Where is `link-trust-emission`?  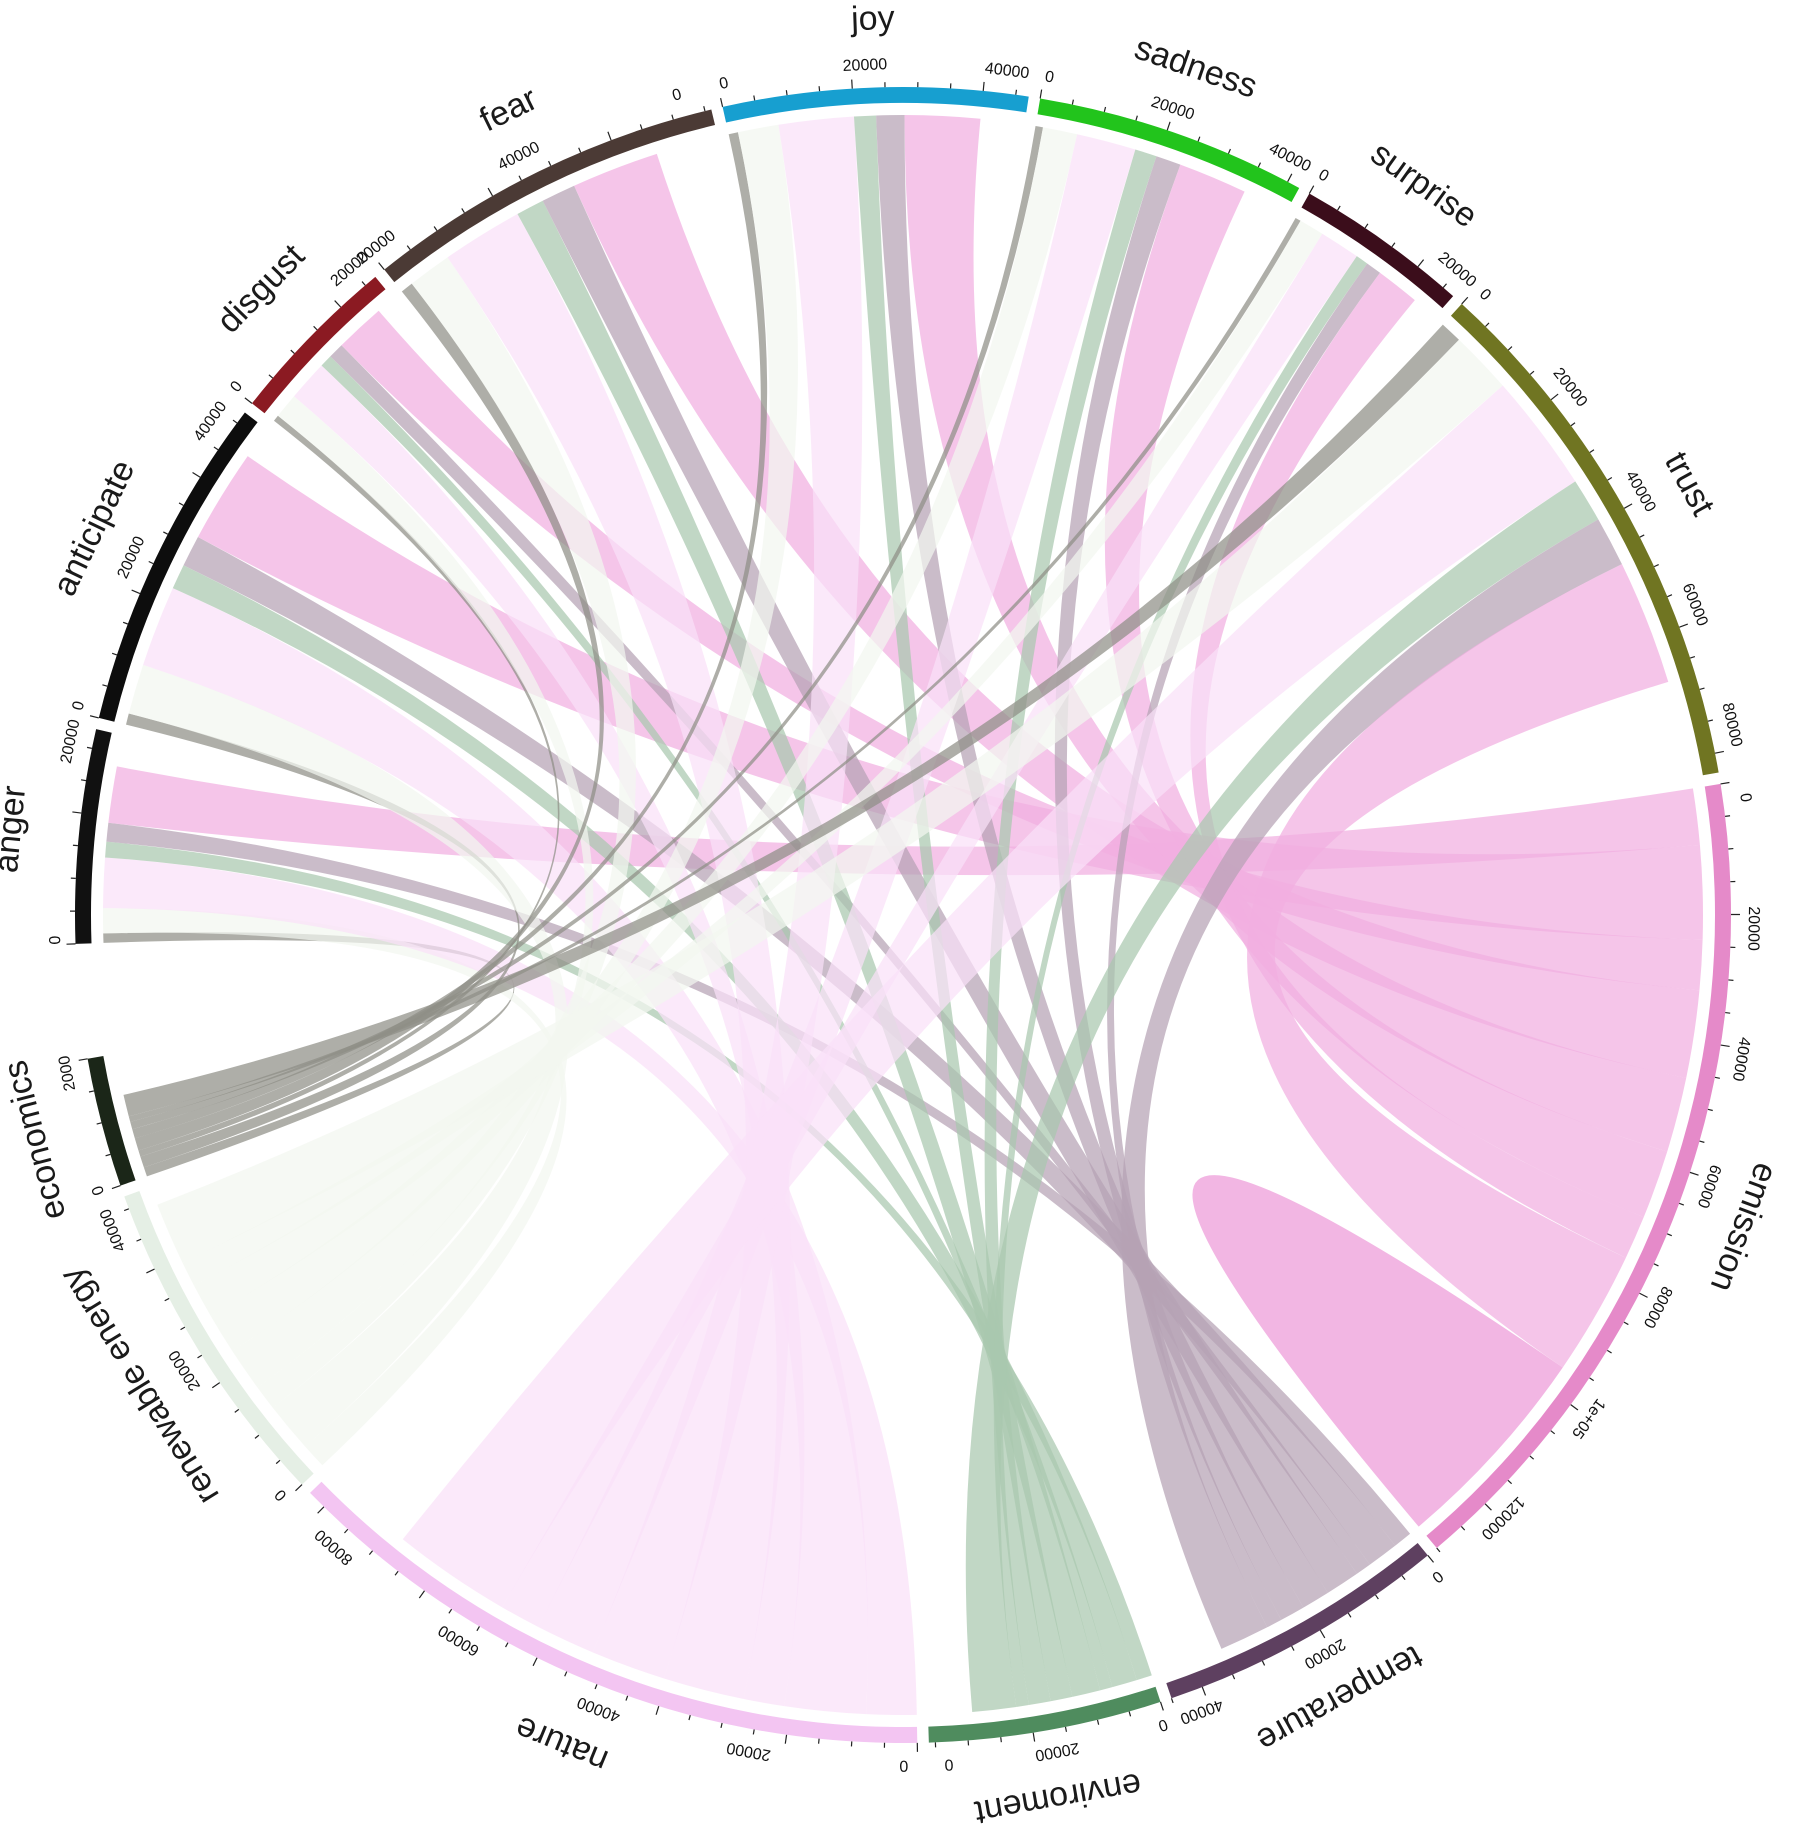 link-trust-emission is located at coordinates (1458, 966).